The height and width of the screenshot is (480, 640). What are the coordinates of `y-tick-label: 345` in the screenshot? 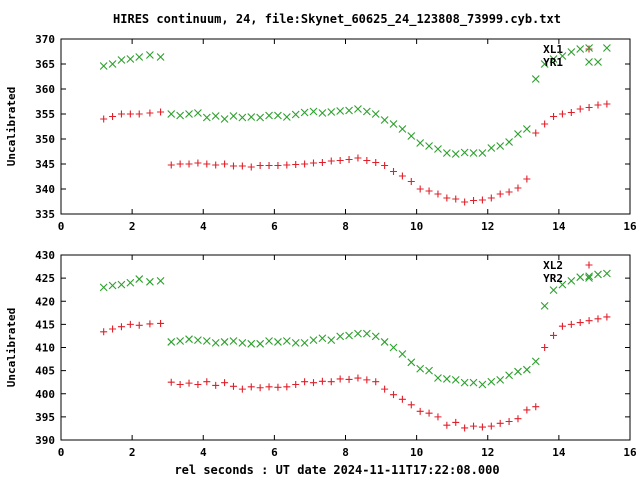 It's located at (45, 164).